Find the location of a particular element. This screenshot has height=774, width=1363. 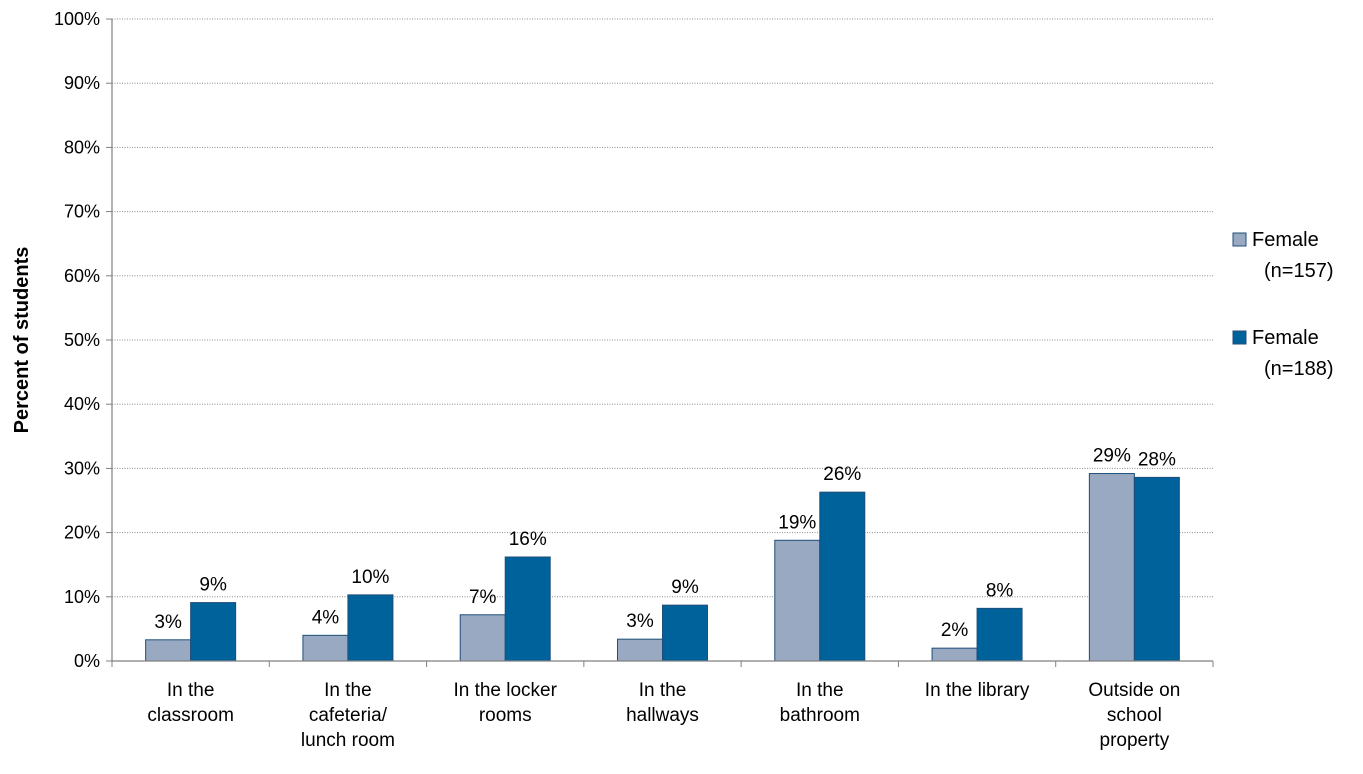

x-tick-label: In the cafeteria/lunch room is located at coordinates (348, 715).